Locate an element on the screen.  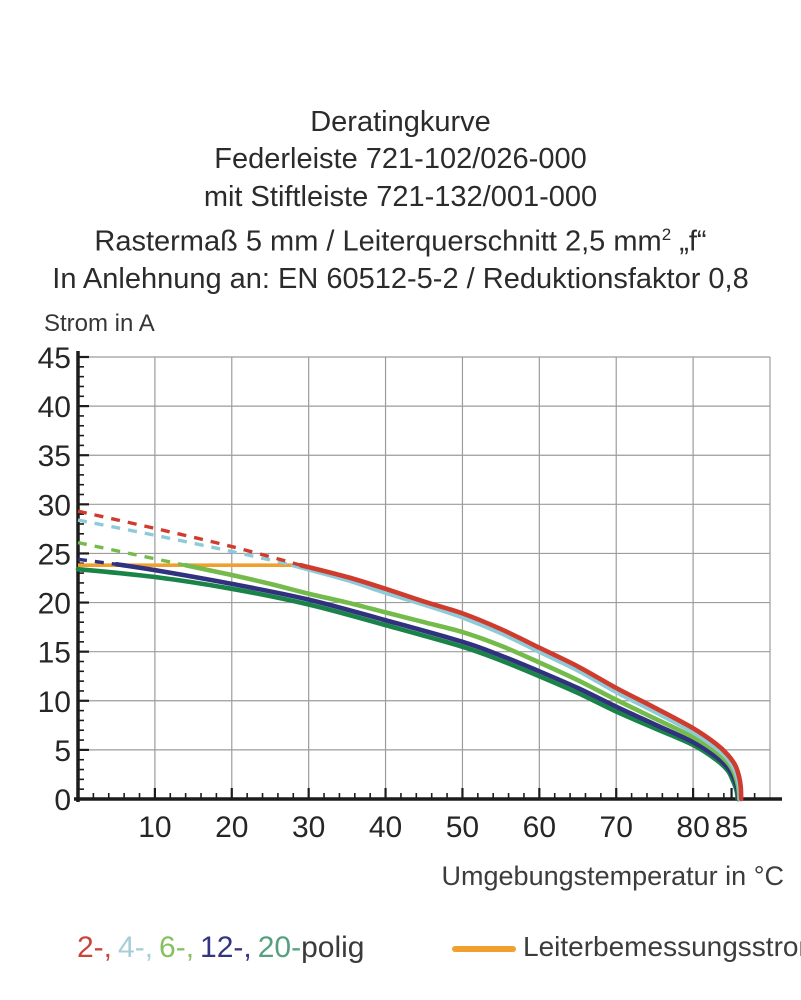
x-tick-label-85: 85 is located at coordinates (731, 827).